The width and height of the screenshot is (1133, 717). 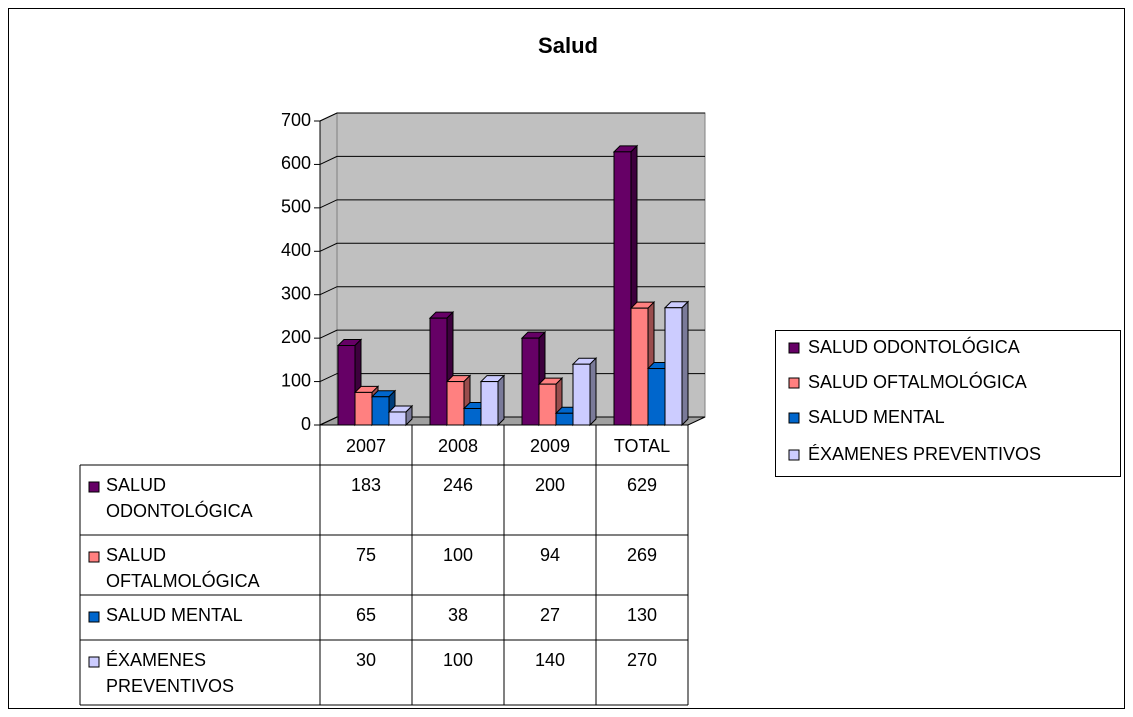 What do you see at coordinates (296, 380) in the screenshot?
I see `y-tick-label: 100` at bounding box center [296, 380].